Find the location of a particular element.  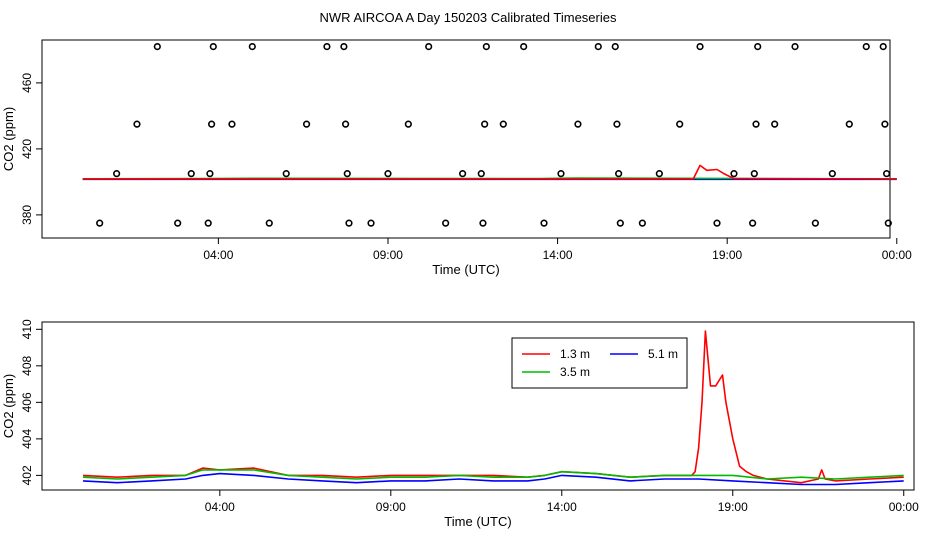

y-tick-label: 410 is located at coordinates (27, 329).